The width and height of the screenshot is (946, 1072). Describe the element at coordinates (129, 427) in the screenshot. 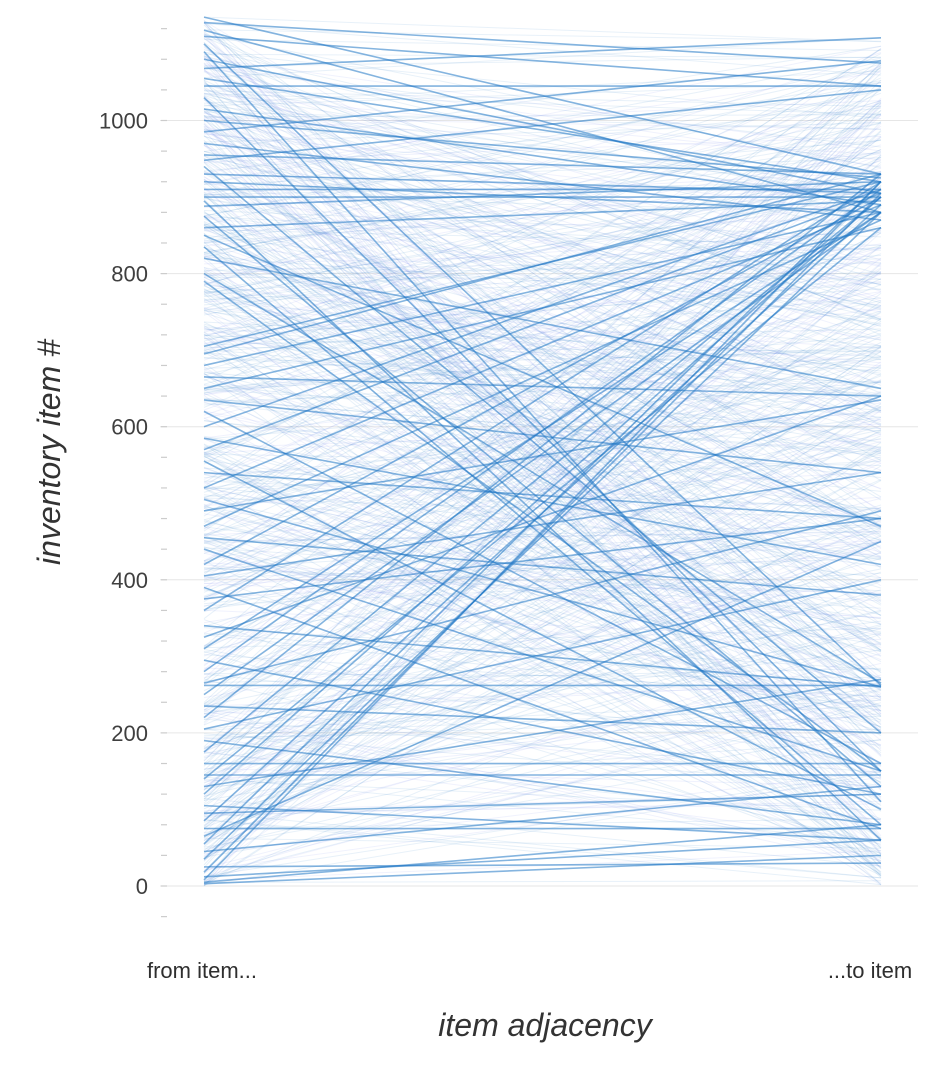

I see `y-tick-label: 600` at that location.